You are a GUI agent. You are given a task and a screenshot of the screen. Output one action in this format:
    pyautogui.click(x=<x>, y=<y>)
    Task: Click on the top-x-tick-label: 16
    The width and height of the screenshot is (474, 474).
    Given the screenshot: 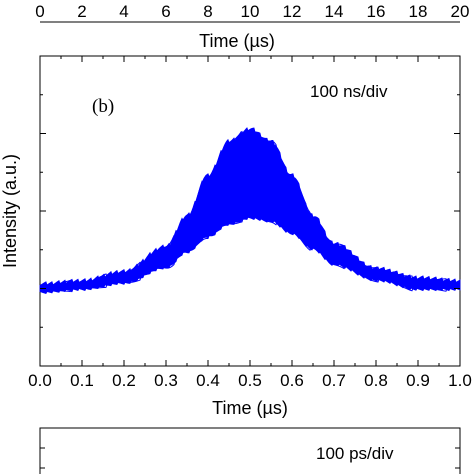 What is the action you would take?
    pyautogui.click(x=376, y=11)
    